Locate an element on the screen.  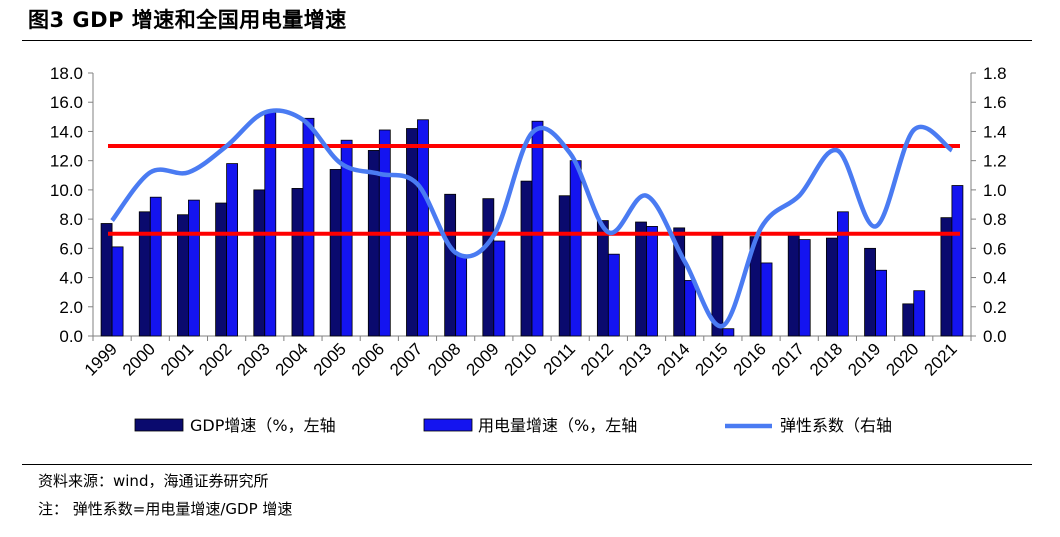
x-tick-label: 2016 is located at coordinates (750, 359).